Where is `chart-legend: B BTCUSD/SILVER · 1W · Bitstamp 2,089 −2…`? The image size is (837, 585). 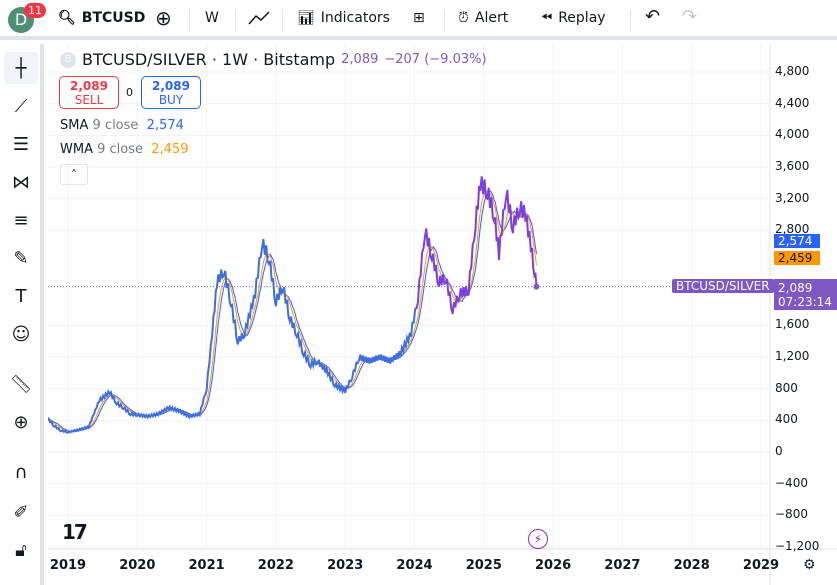 chart-legend: B BTCUSD/SILVER · 1W · Bitstamp 2,089 −2… is located at coordinates (273, 59).